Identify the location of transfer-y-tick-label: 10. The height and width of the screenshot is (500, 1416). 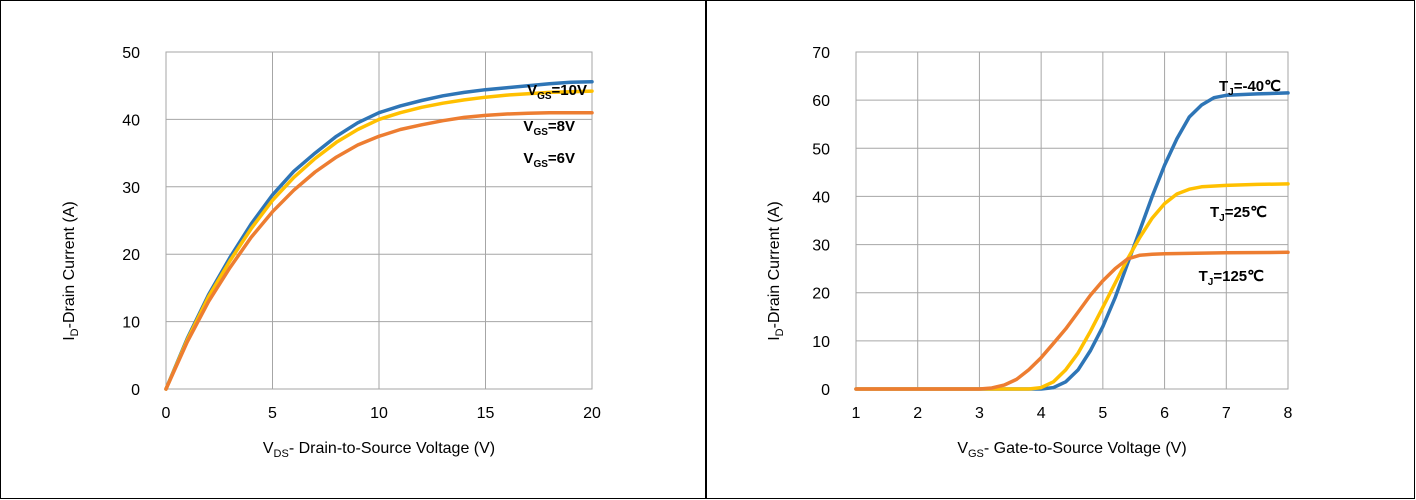
(821, 342).